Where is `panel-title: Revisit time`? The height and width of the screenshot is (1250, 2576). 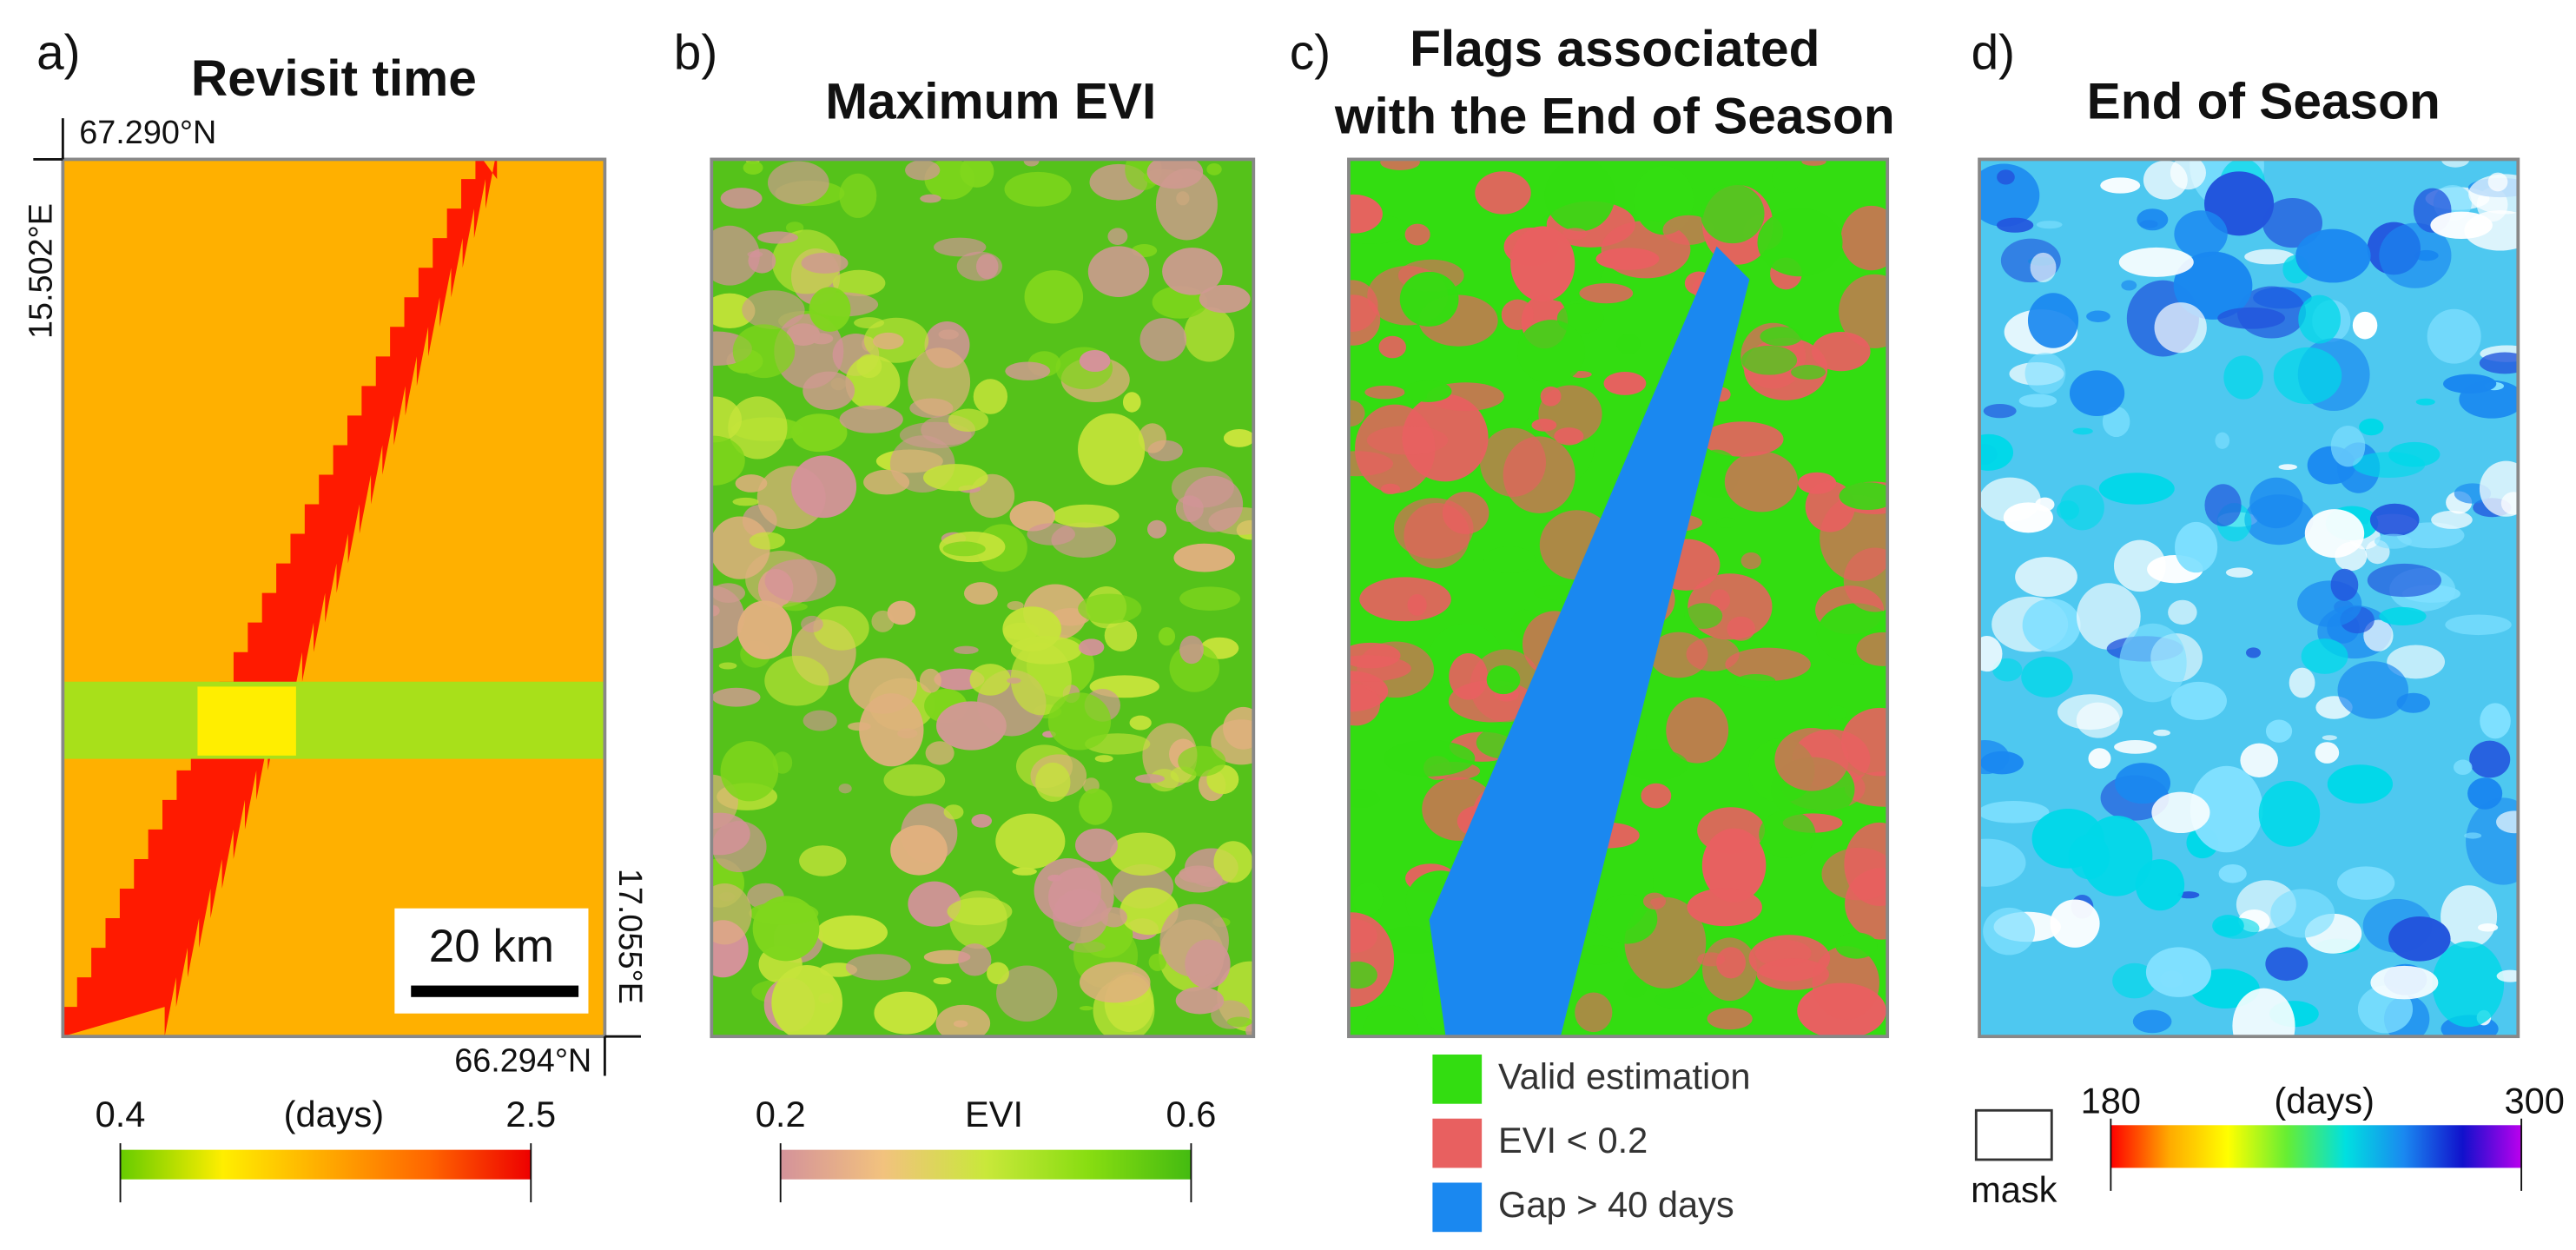 panel-title: Revisit time is located at coordinates (334, 78).